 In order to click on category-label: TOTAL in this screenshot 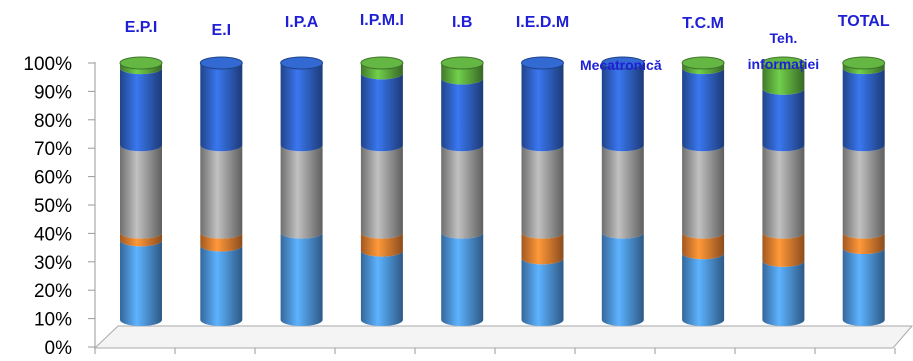, I will do `click(864, 21)`.